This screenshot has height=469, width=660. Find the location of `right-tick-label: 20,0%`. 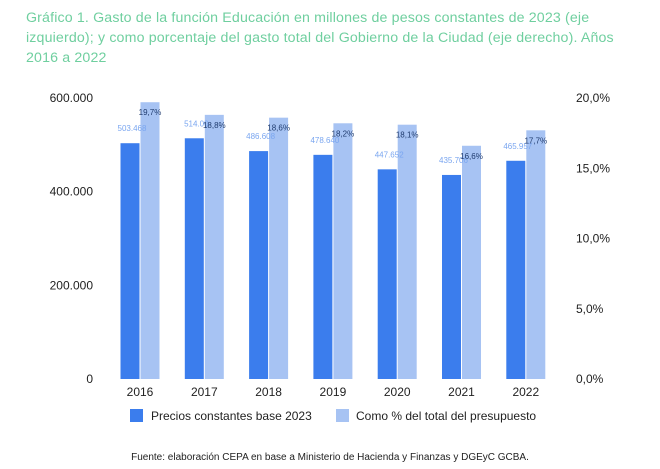

right-tick-label: 20,0% is located at coordinates (593, 98).